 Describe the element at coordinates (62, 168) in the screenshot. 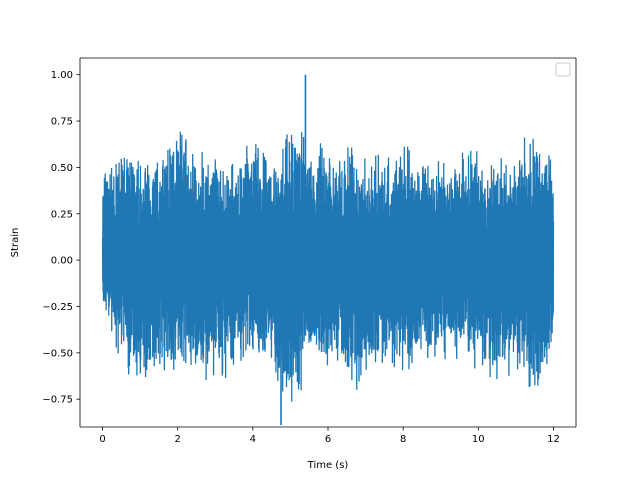

I see `y-tick-label: 0.50` at that location.